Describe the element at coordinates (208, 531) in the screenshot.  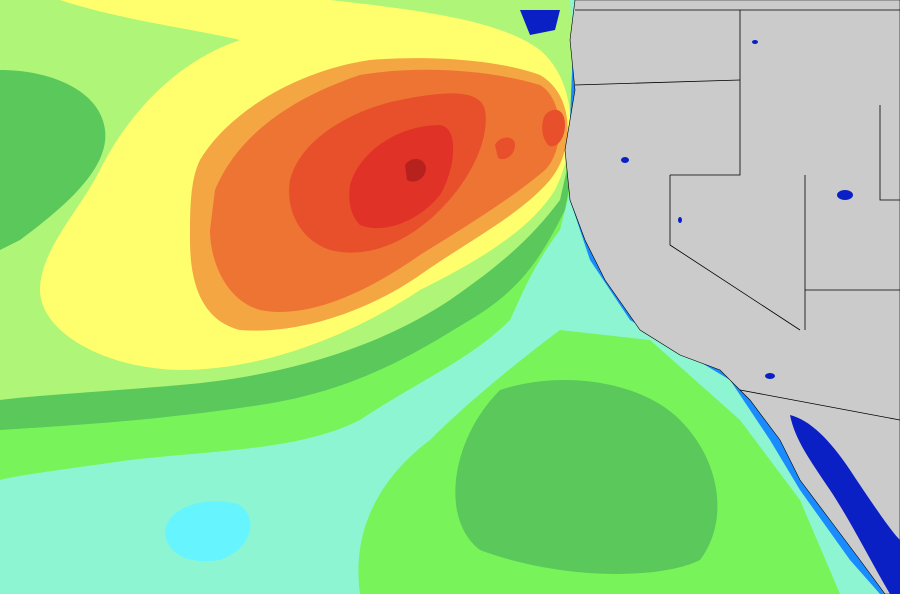
I see `calm-spot-cyan` at that location.